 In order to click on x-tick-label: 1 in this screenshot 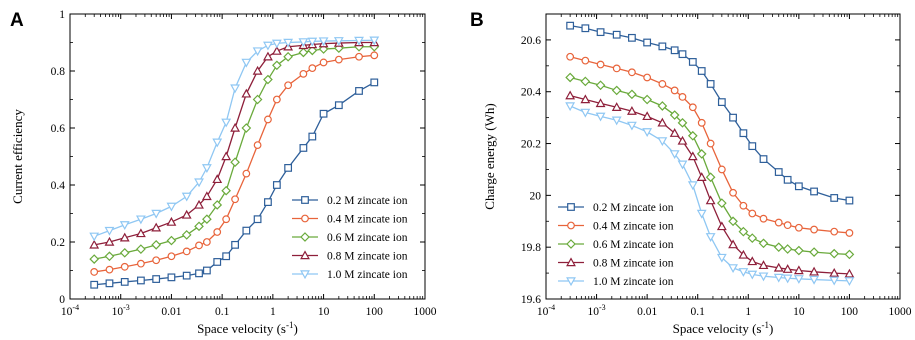, I will do `click(273, 312)`.